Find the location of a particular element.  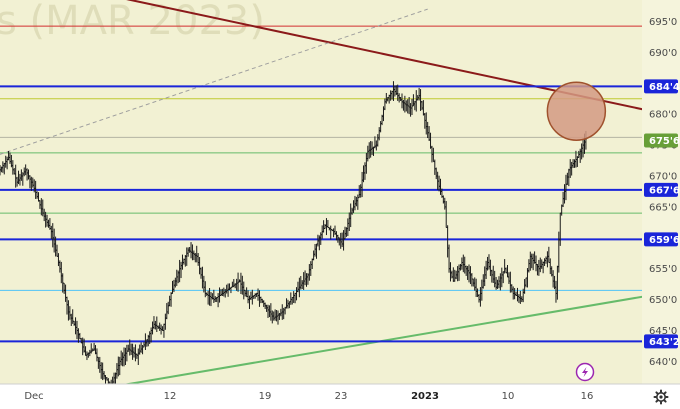

x-tick-label: 16 is located at coordinates (587, 396).